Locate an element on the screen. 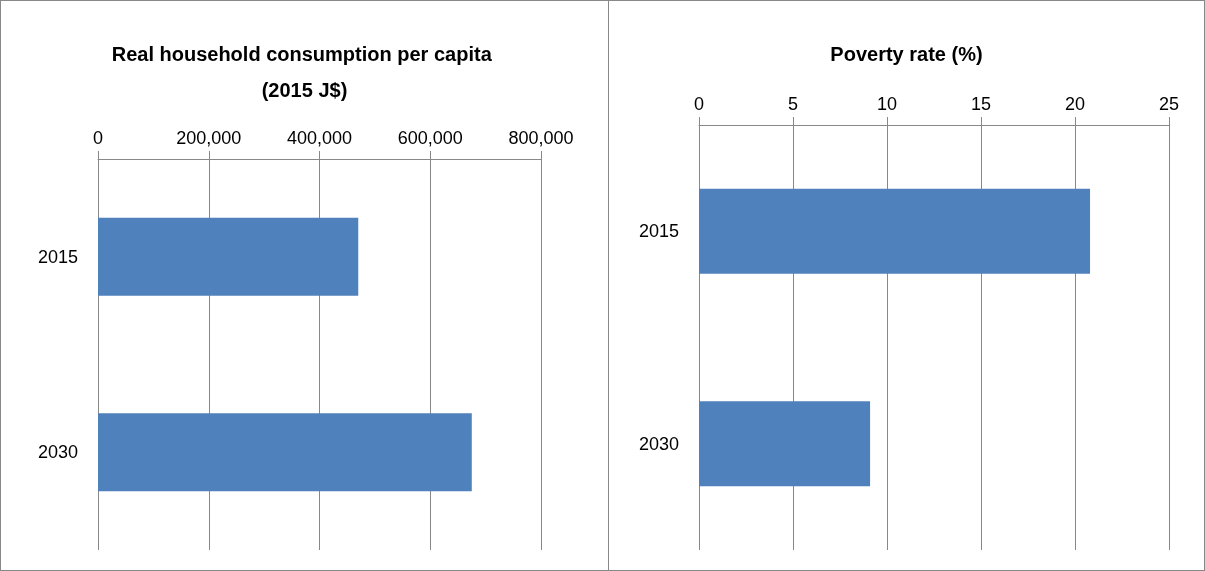 The width and height of the screenshot is (1205, 571). x-tick-label: 25 is located at coordinates (1169, 104).